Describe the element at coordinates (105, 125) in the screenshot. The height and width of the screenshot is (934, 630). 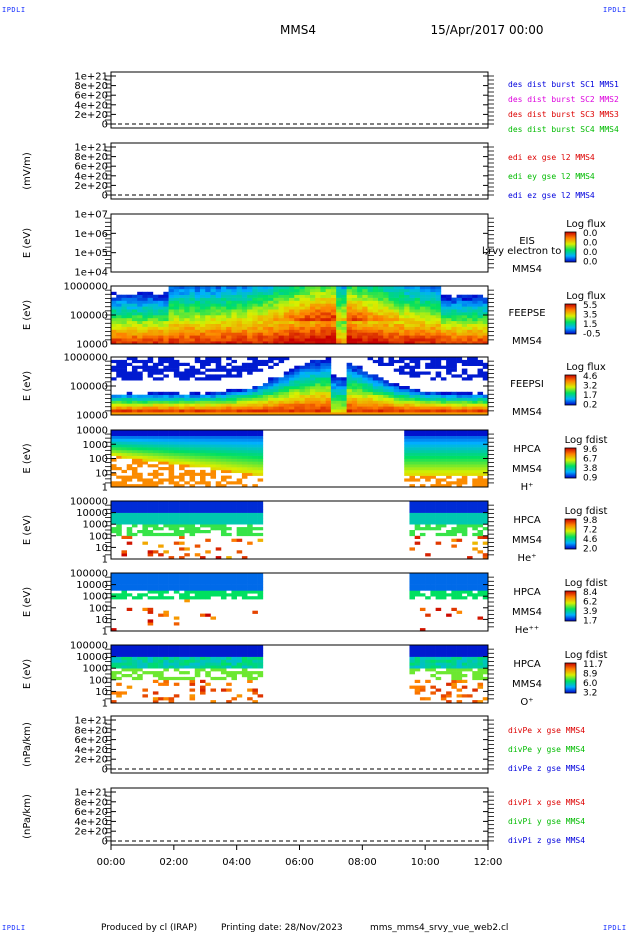
I see `panel-des-dist-ytick-label: 0` at that location.